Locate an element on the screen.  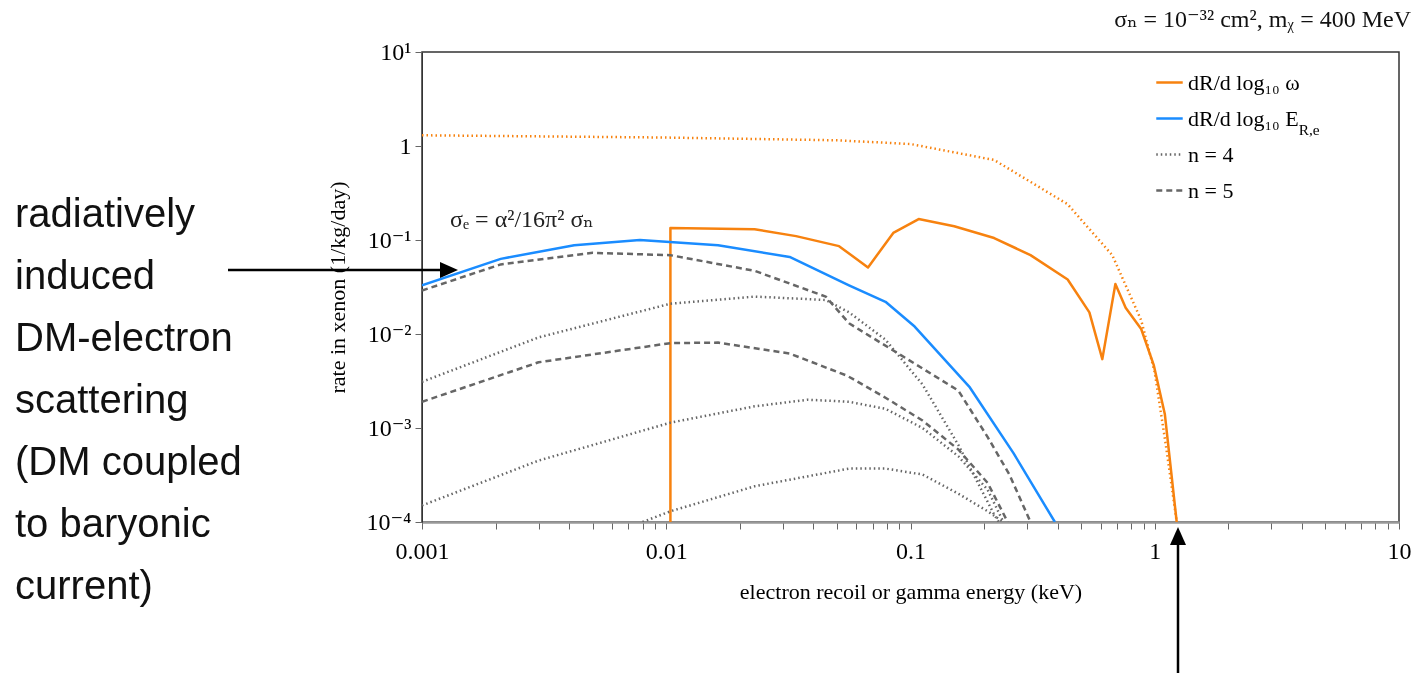
y-tick-label: 10⁻³ is located at coordinates (389, 427).